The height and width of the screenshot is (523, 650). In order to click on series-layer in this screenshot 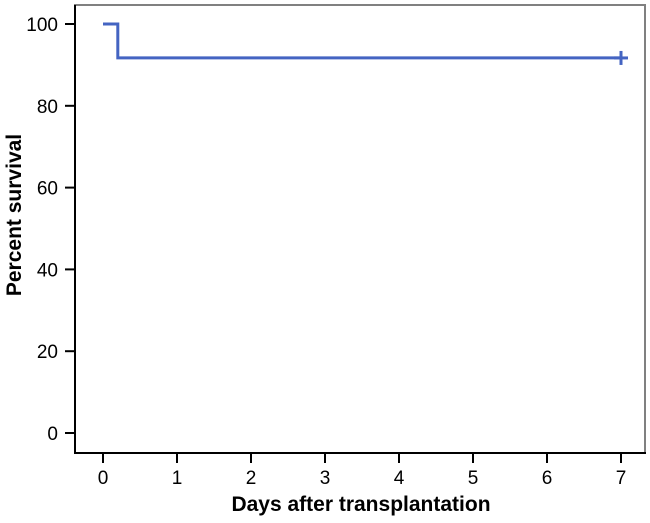, I will do `click(365, 43)`.